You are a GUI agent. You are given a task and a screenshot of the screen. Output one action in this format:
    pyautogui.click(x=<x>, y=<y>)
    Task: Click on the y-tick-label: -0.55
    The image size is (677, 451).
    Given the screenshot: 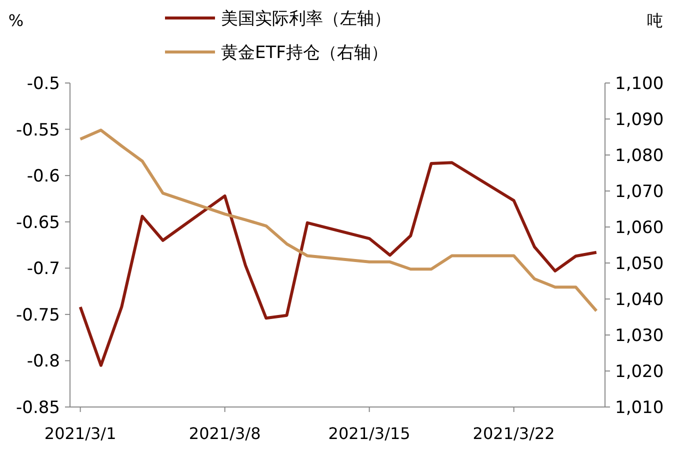 What is the action you would take?
    pyautogui.click(x=38, y=130)
    